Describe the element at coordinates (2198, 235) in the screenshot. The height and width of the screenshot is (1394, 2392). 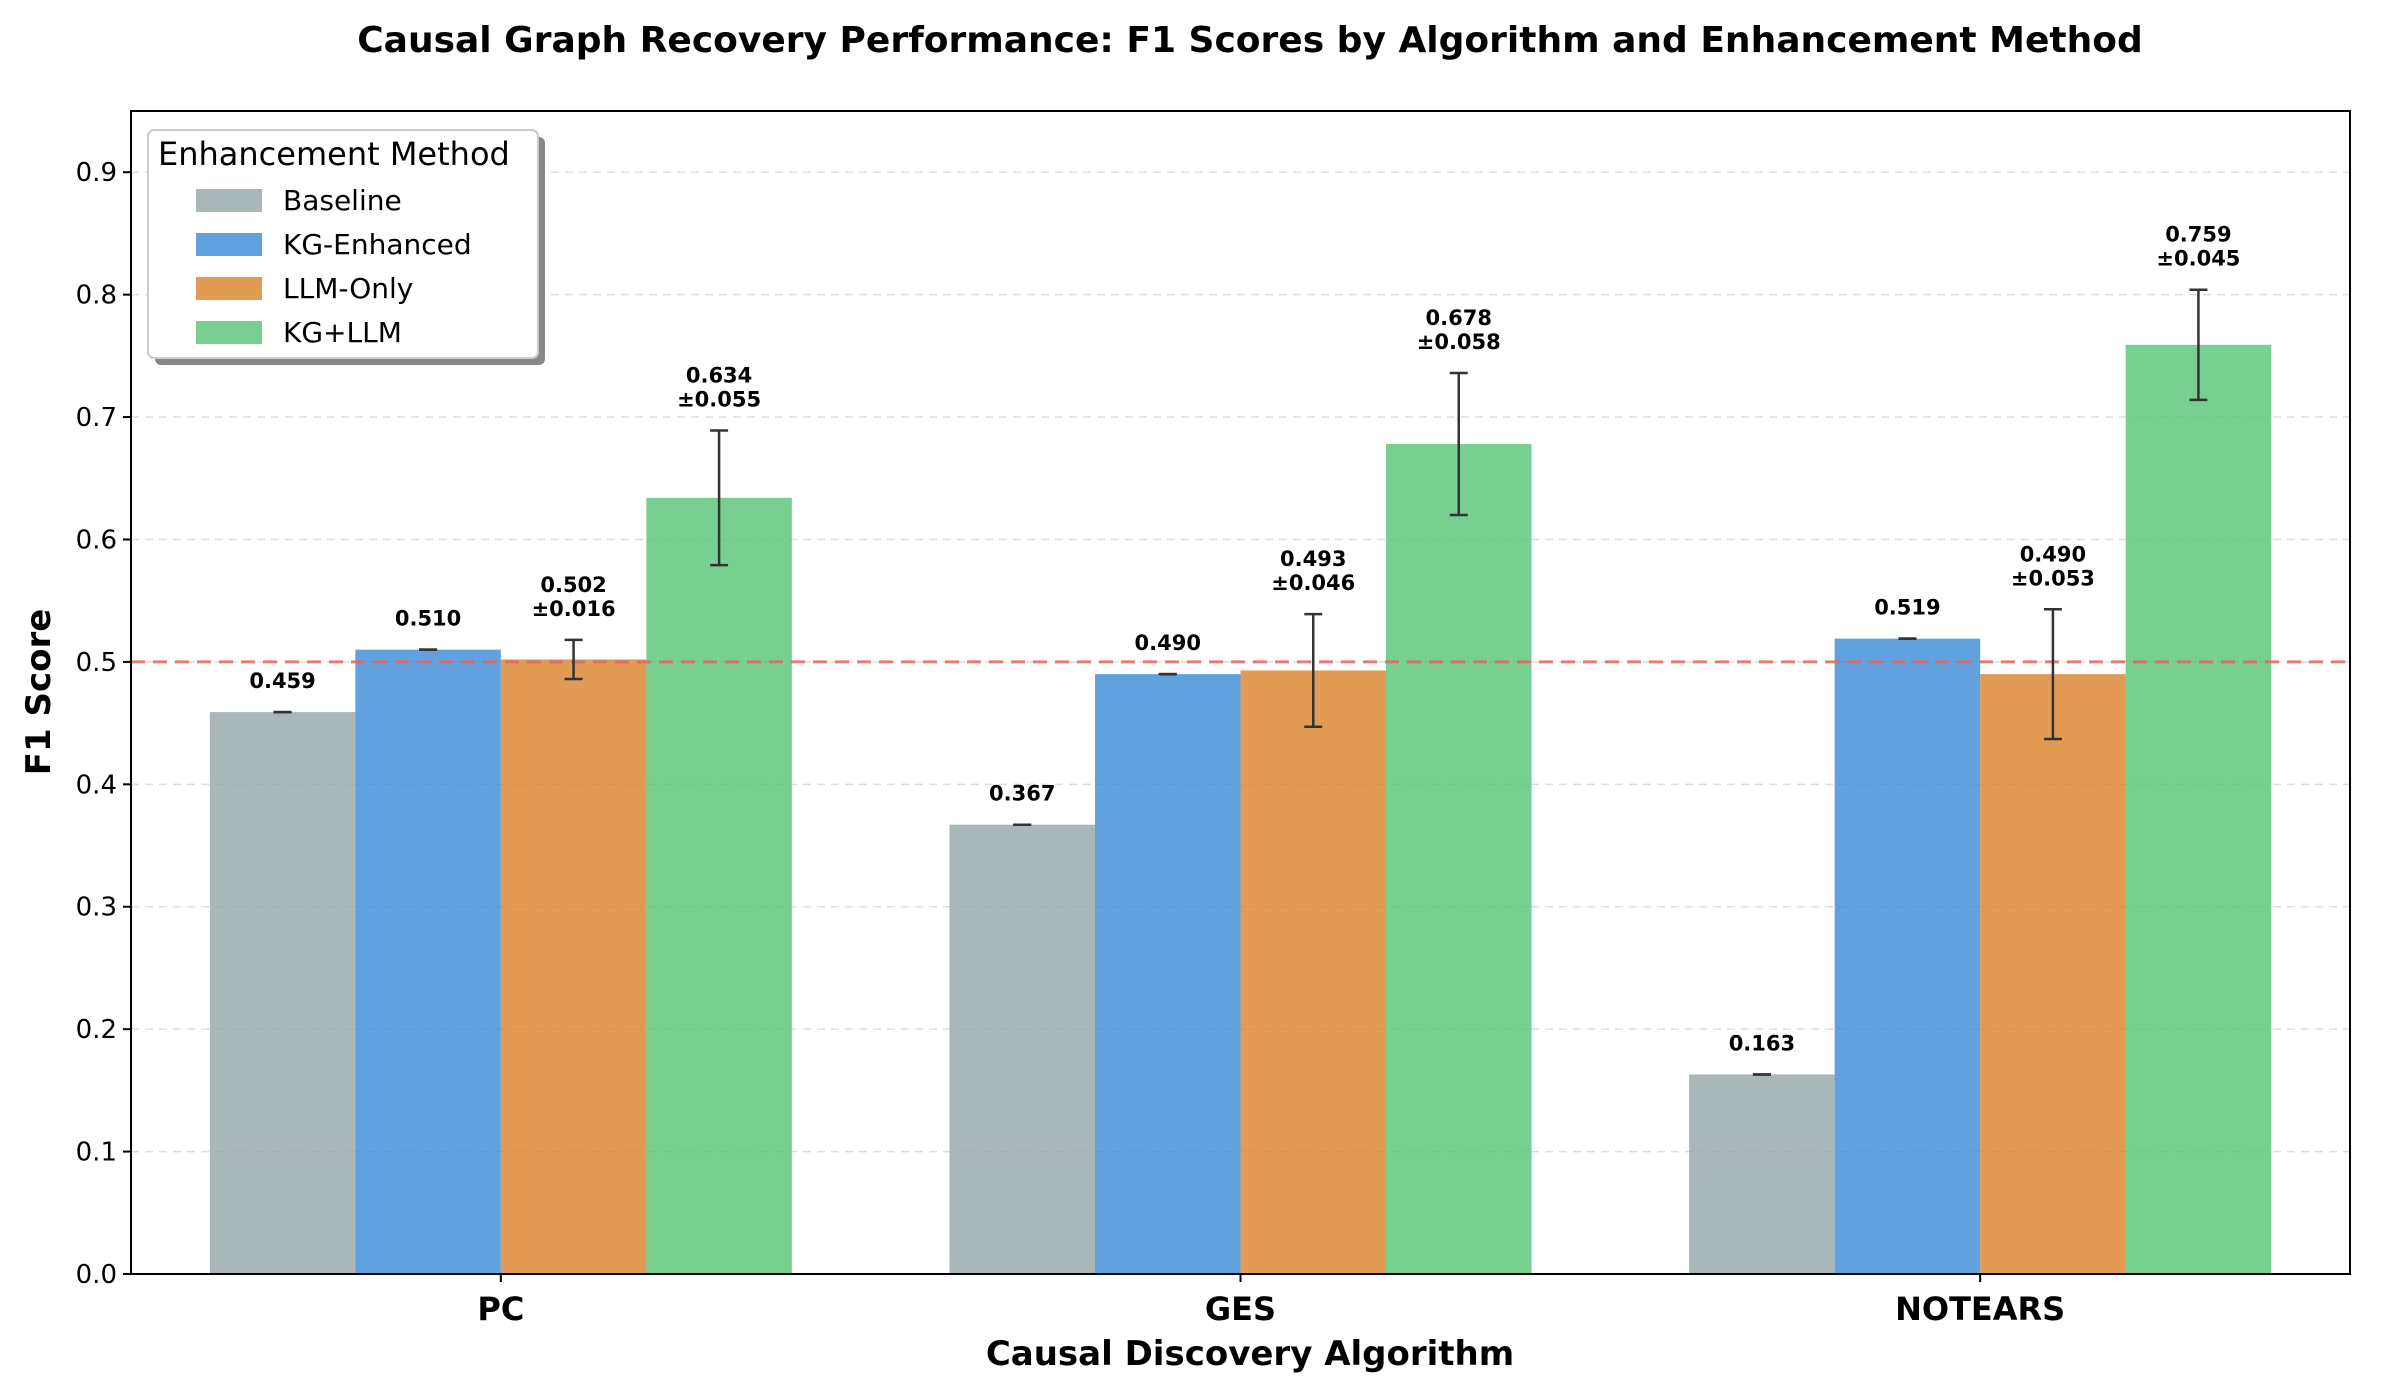
I see `data-label-line: 0.759` at that location.